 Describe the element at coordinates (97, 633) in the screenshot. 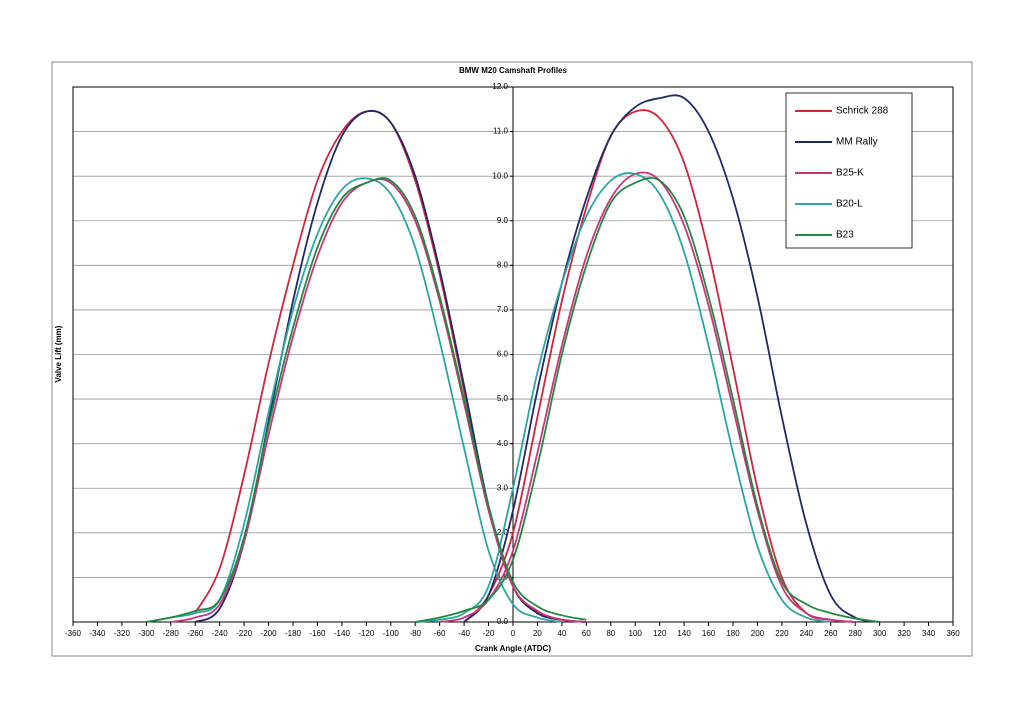

I see `x-tick-label: -340` at that location.